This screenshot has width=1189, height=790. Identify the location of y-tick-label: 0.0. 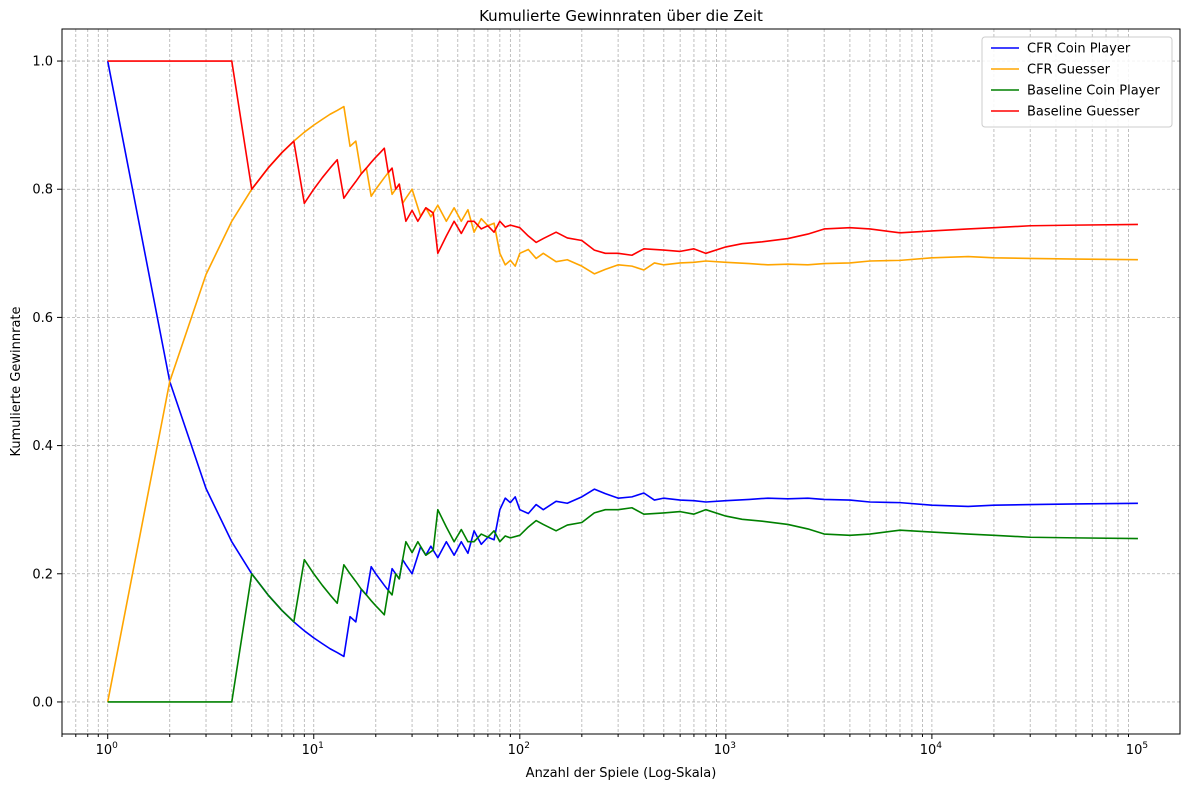
(42, 702).